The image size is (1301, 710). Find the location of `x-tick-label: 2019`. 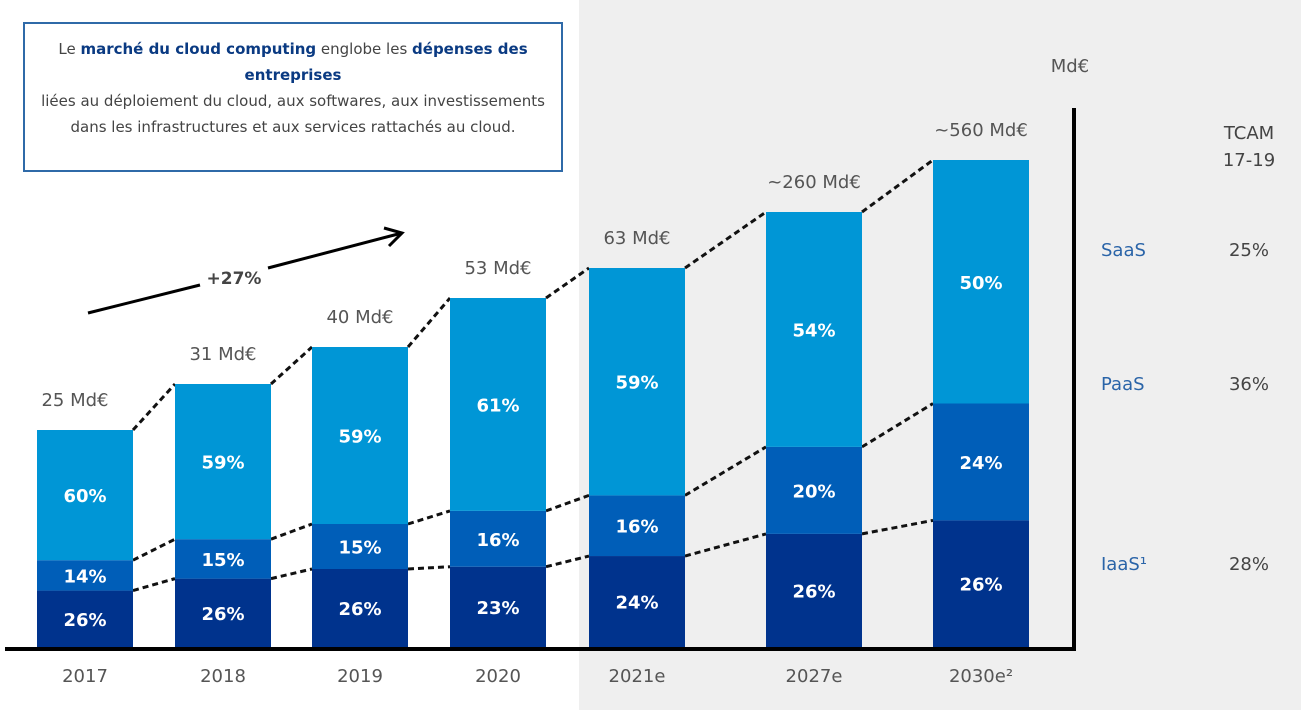

x-tick-label: 2019 is located at coordinates (360, 676).